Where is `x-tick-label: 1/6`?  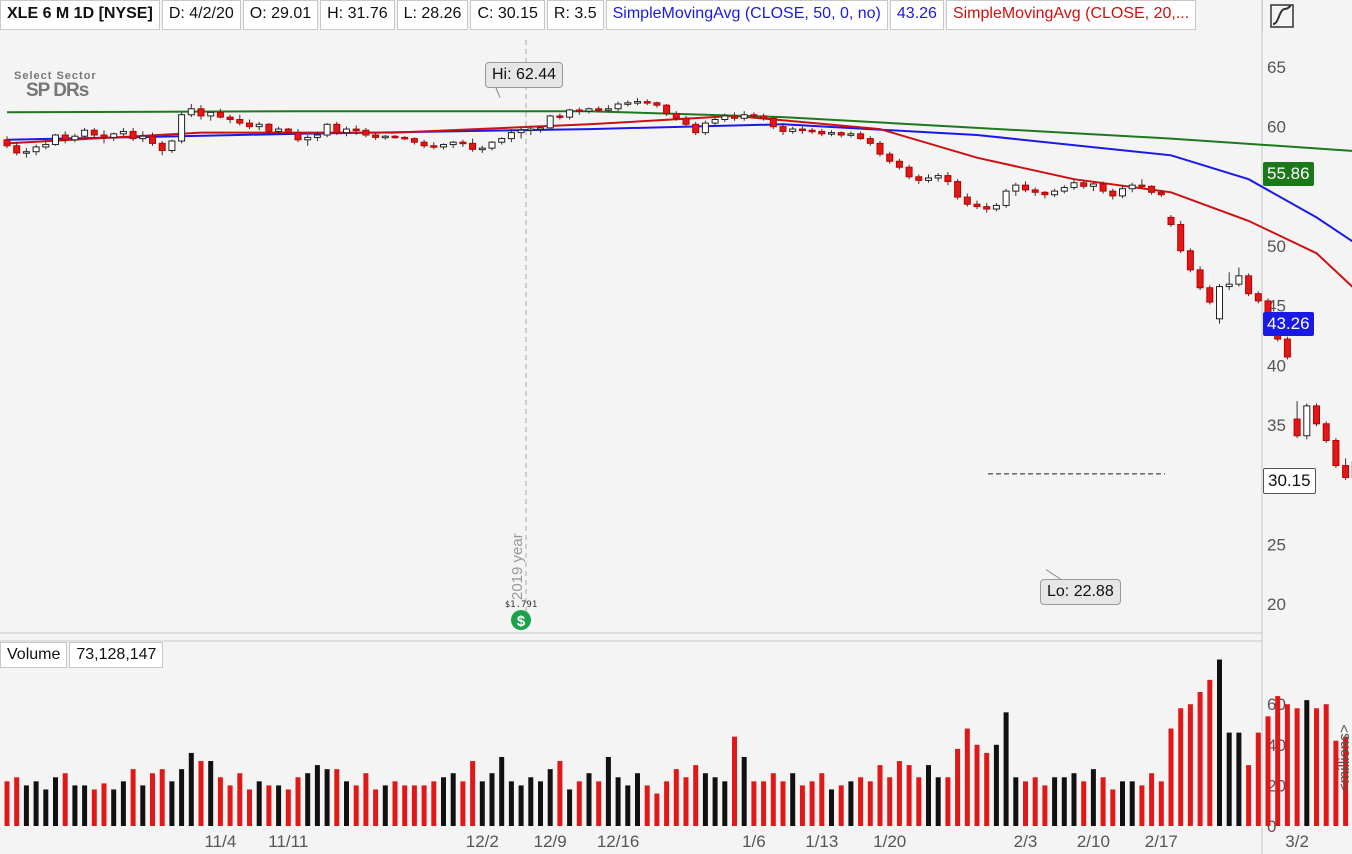
x-tick-label: 1/6 is located at coordinates (754, 841).